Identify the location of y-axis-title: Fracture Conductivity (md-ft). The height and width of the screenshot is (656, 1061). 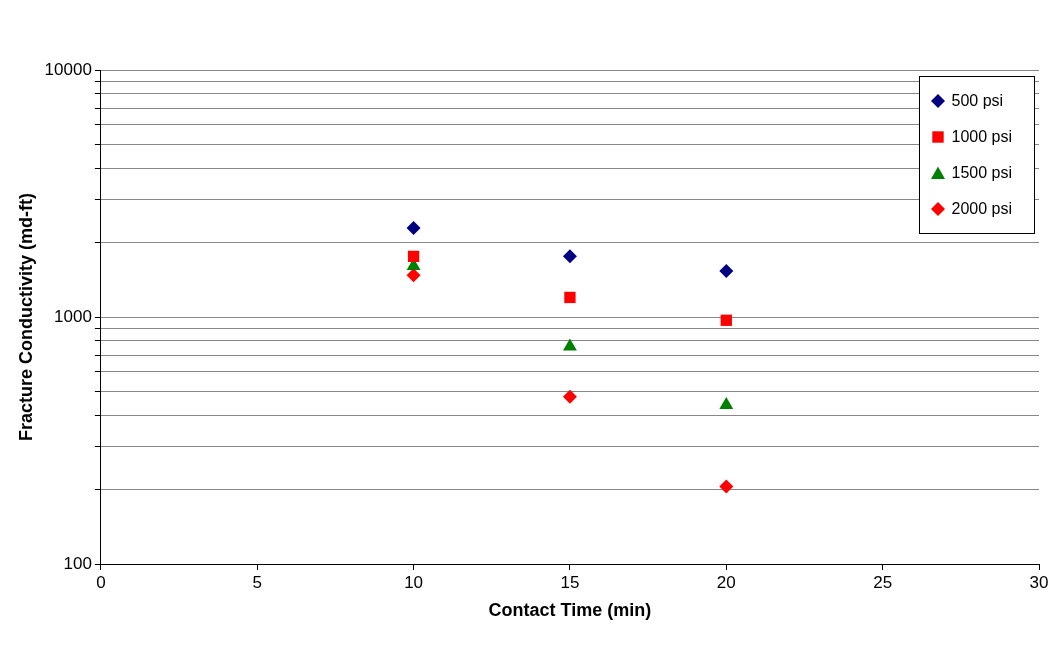
(25, 317).